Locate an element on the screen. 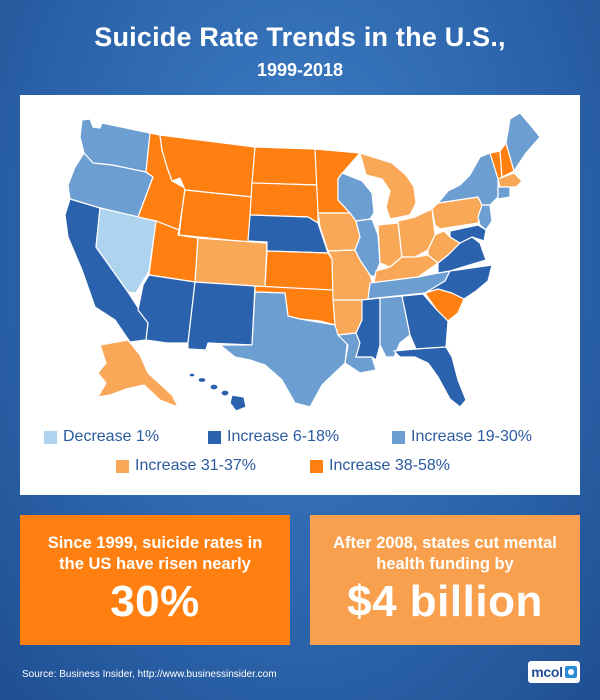 The width and height of the screenshot is (600, 700). state-connecticut is located at coordinates (504, 193).